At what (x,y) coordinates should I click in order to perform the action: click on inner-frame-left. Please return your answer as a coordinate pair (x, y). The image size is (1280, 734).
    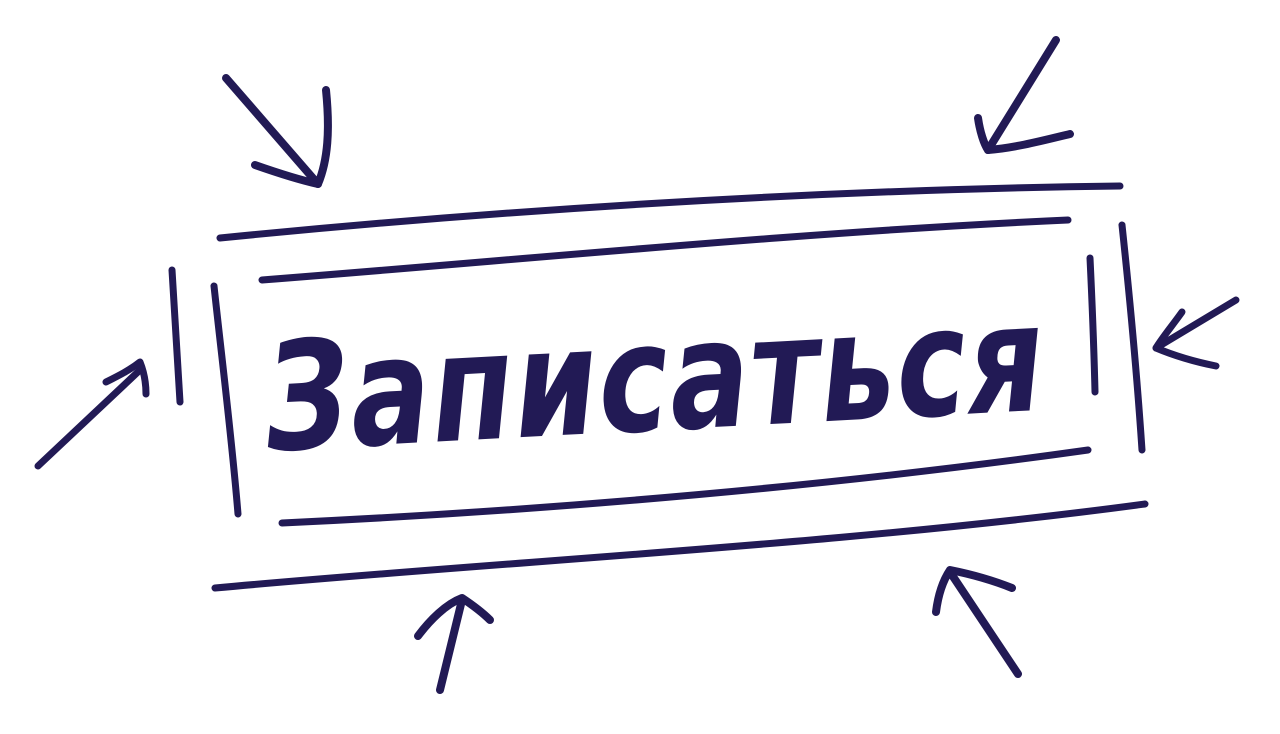
    Looking at the image, I should click on (226, 400).